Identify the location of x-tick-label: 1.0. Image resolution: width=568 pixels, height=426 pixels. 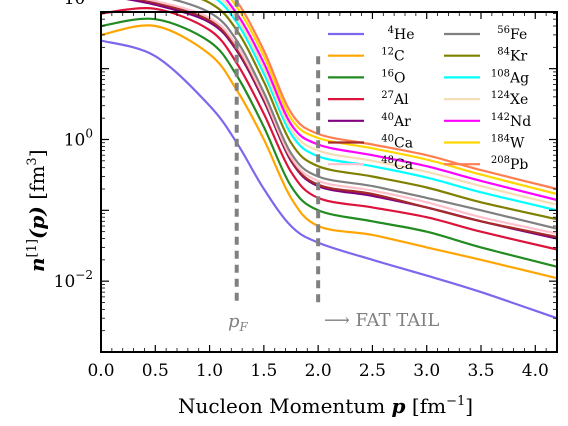
(209, 371).